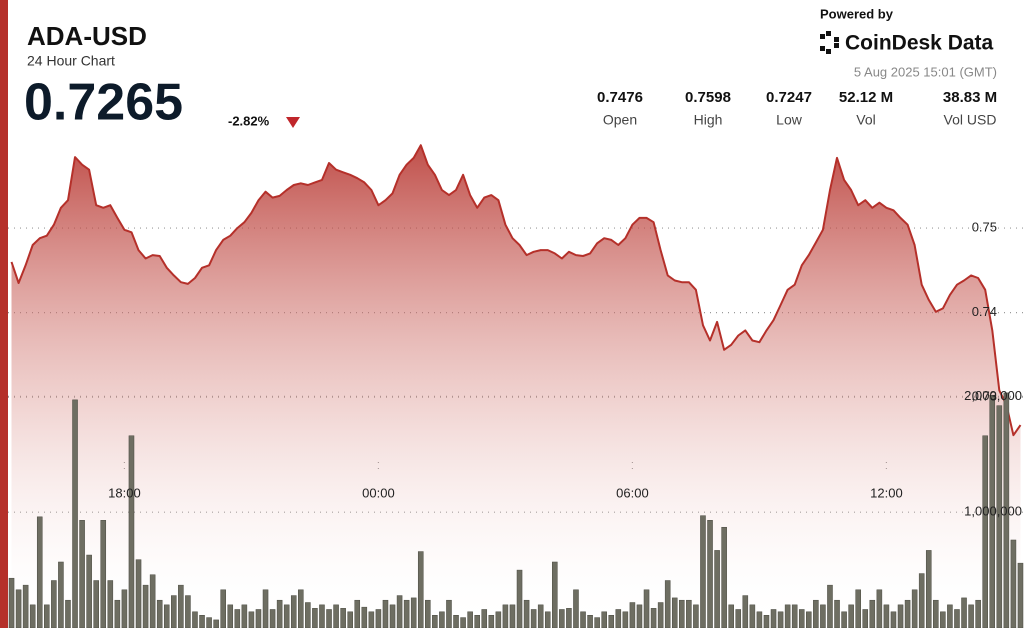 The height and width of the screenshot is (628, 1024). Describe the element at coordinates (866, 97) in the screenshot. I see `stat-value: 52.12 M` at that location.